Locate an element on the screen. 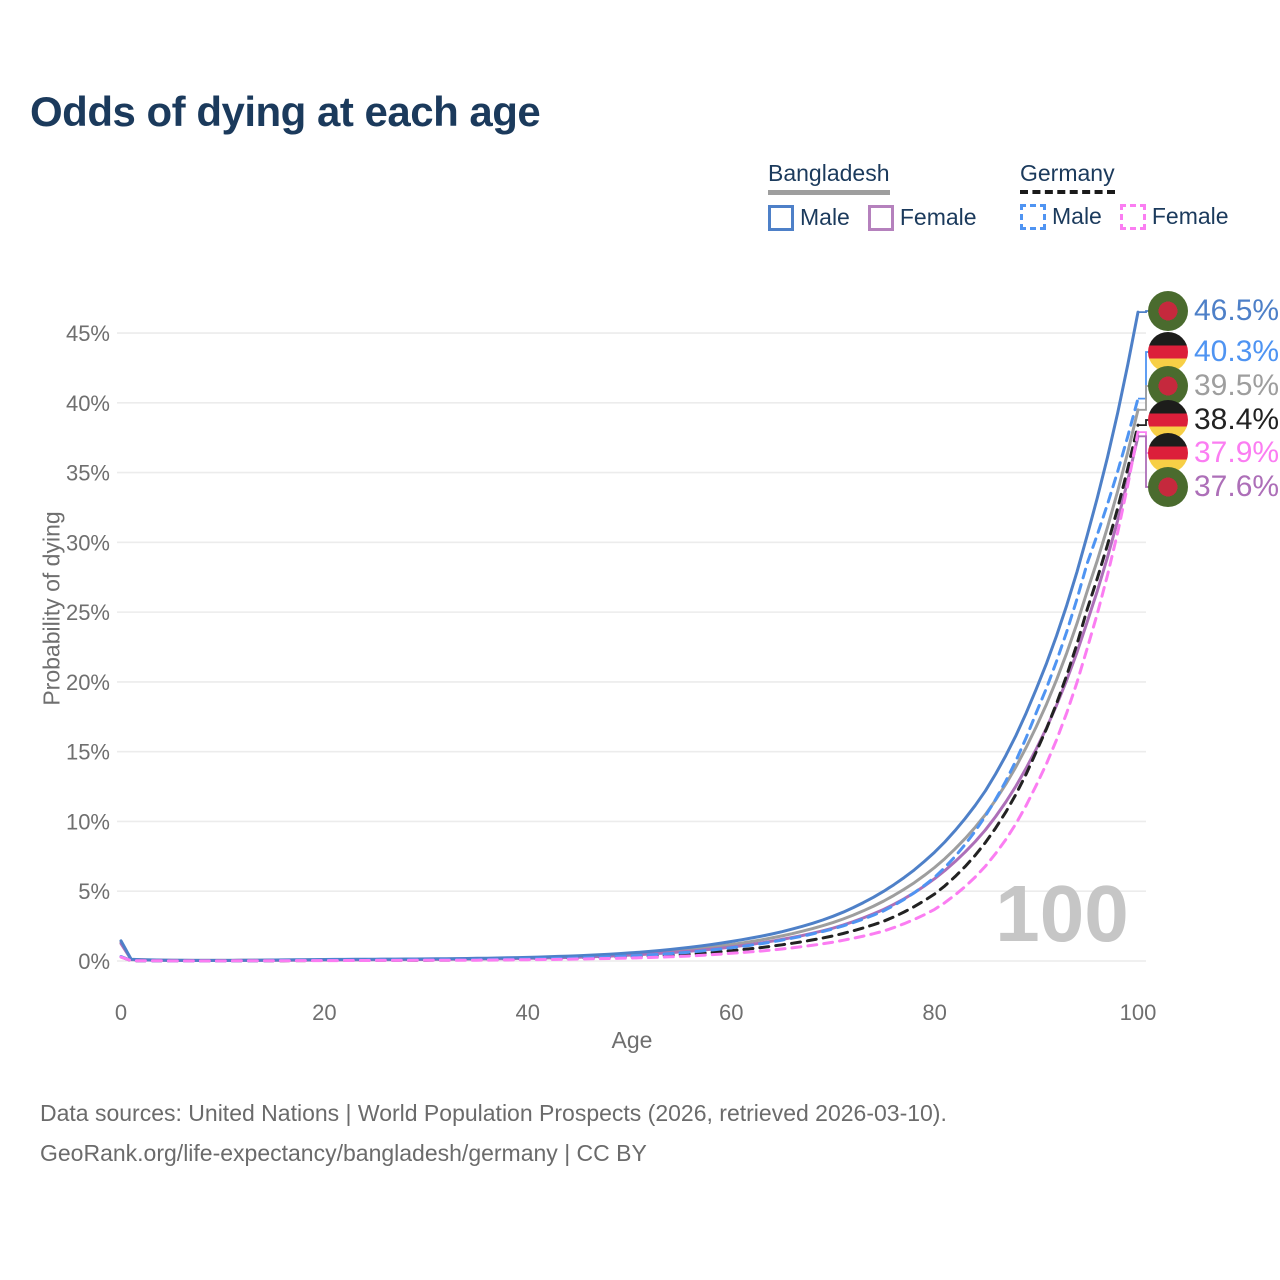  bangladesh-female-swatch-icon is located at coordinates (880, 217).